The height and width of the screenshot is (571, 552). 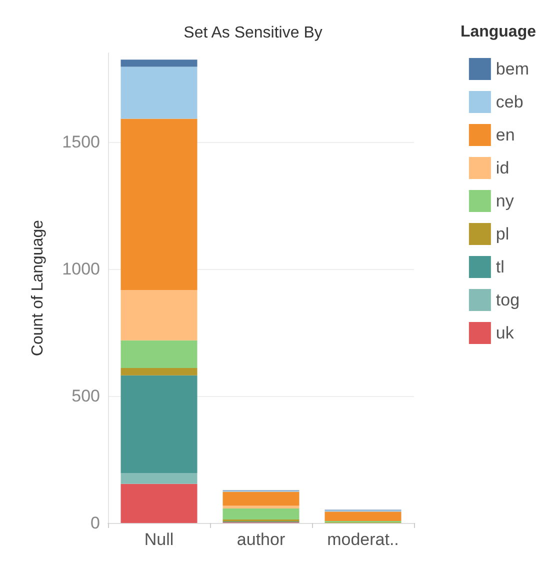 What do you see at coordinates (513, 69) in the screenshot?
I see `legend-label: bem` at bounding box center [513, 69].